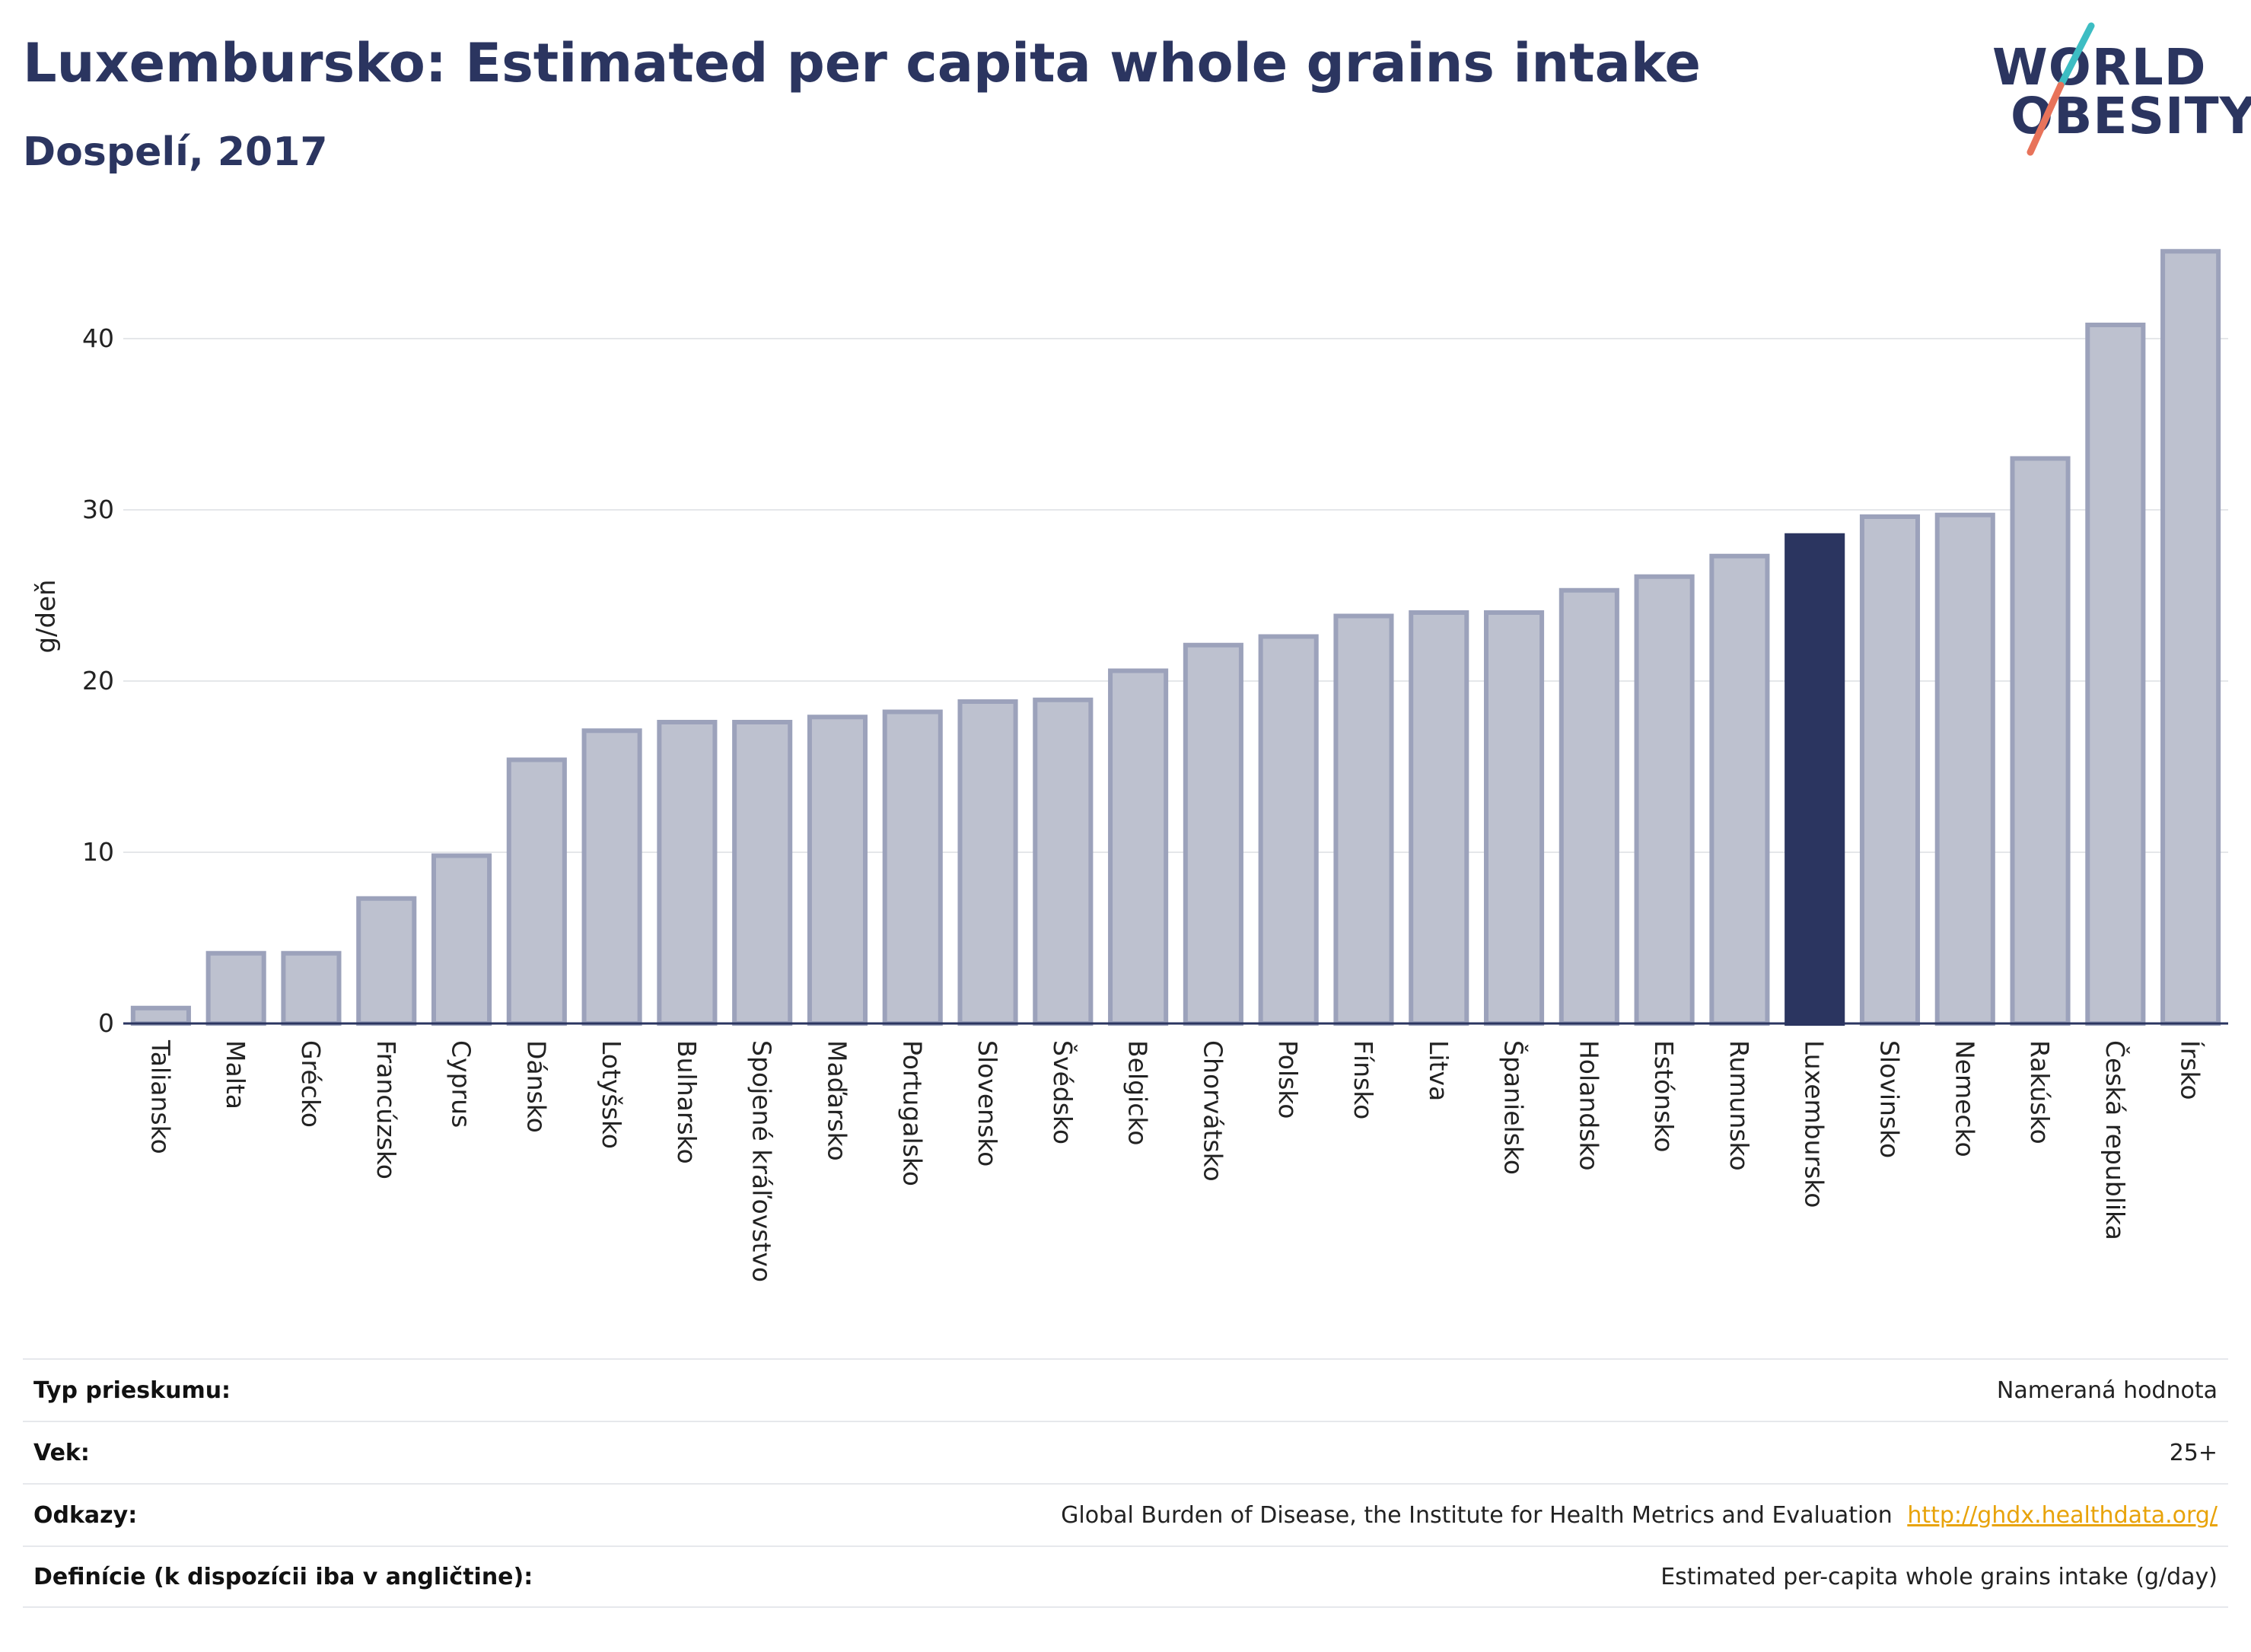 Image resolution: width=2251 pixels, height=1652 pixels. What do you see at coordinates (611, 1094) in the screenshot?
I see `x-tick-label: Lotyšsko` at bounding box center [611, 1094].